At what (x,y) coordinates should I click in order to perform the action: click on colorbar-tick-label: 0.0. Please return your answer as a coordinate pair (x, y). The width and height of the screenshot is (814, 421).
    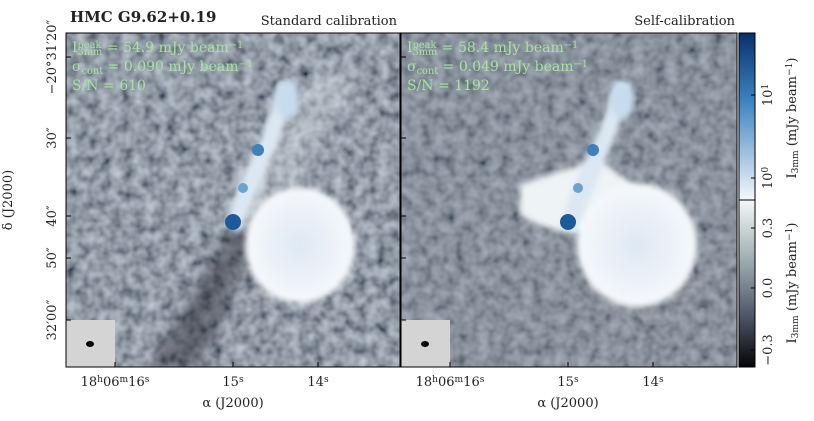
    Looking at the image, I should click on (768, 288).